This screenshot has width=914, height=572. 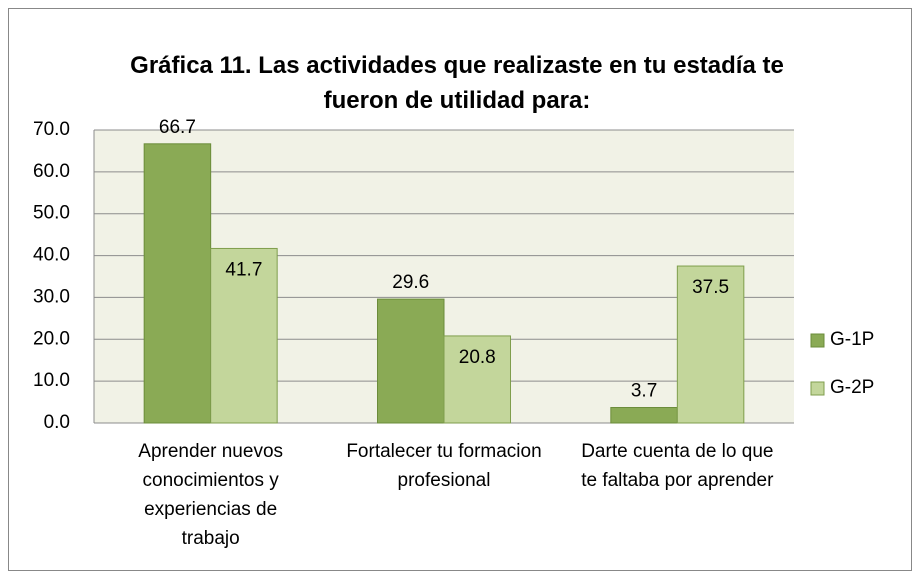 What do you see at coordinates (51, 296) in the screenshot?
I see `y-tick-label: 30.0` at bounding box center [51, 296].